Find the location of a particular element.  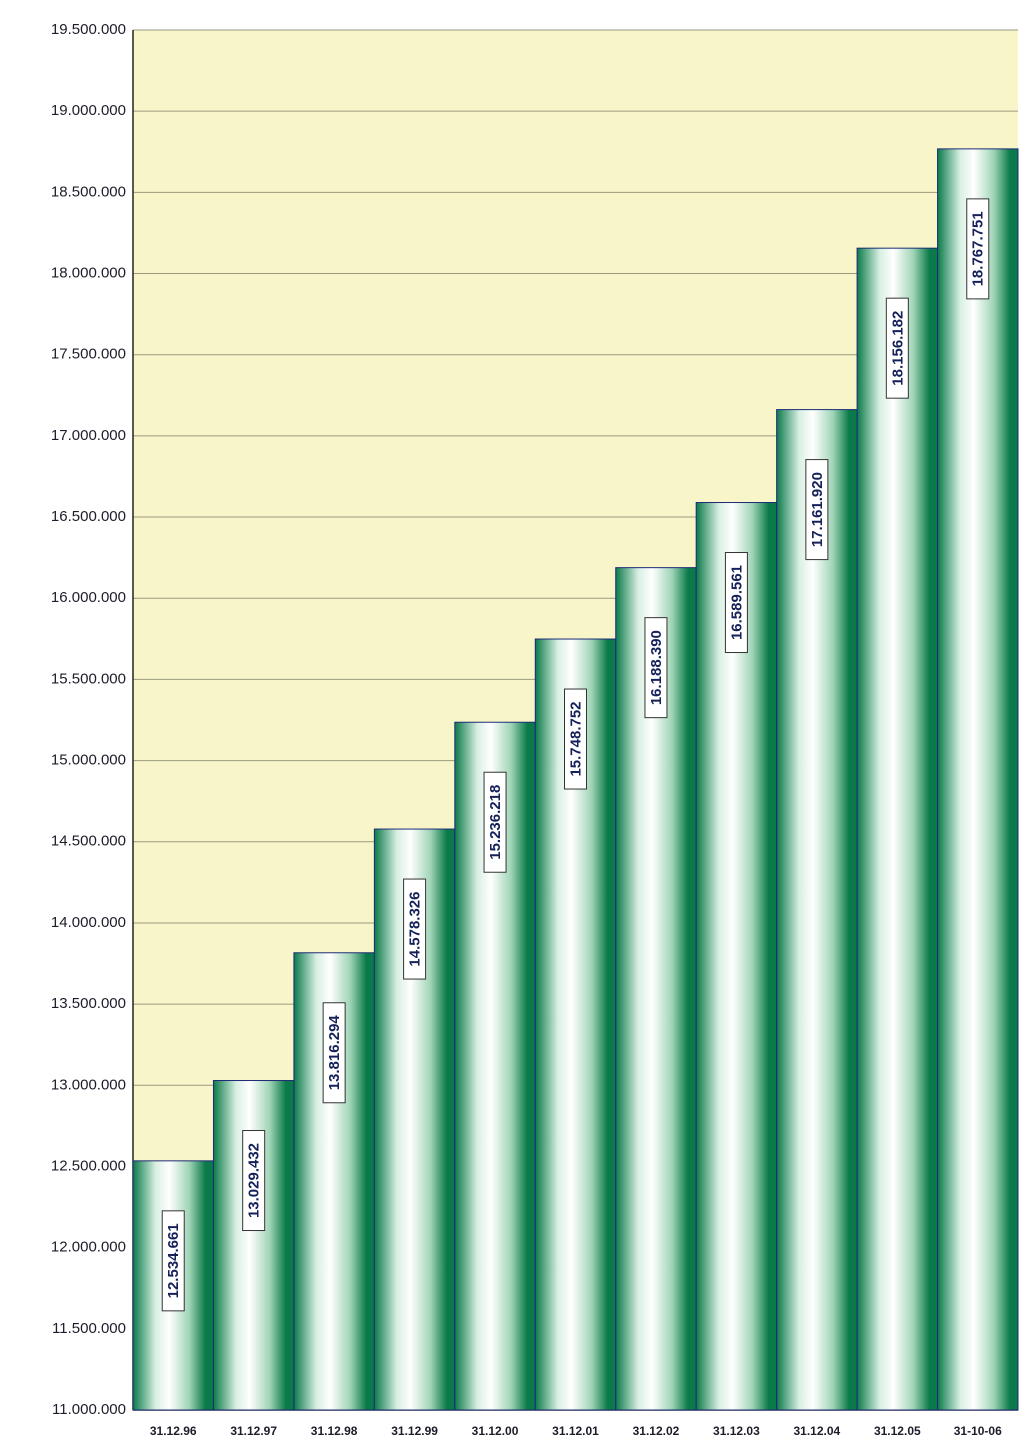

y-tick-label: 13.500.000 is located at coordinates (88, 1003).